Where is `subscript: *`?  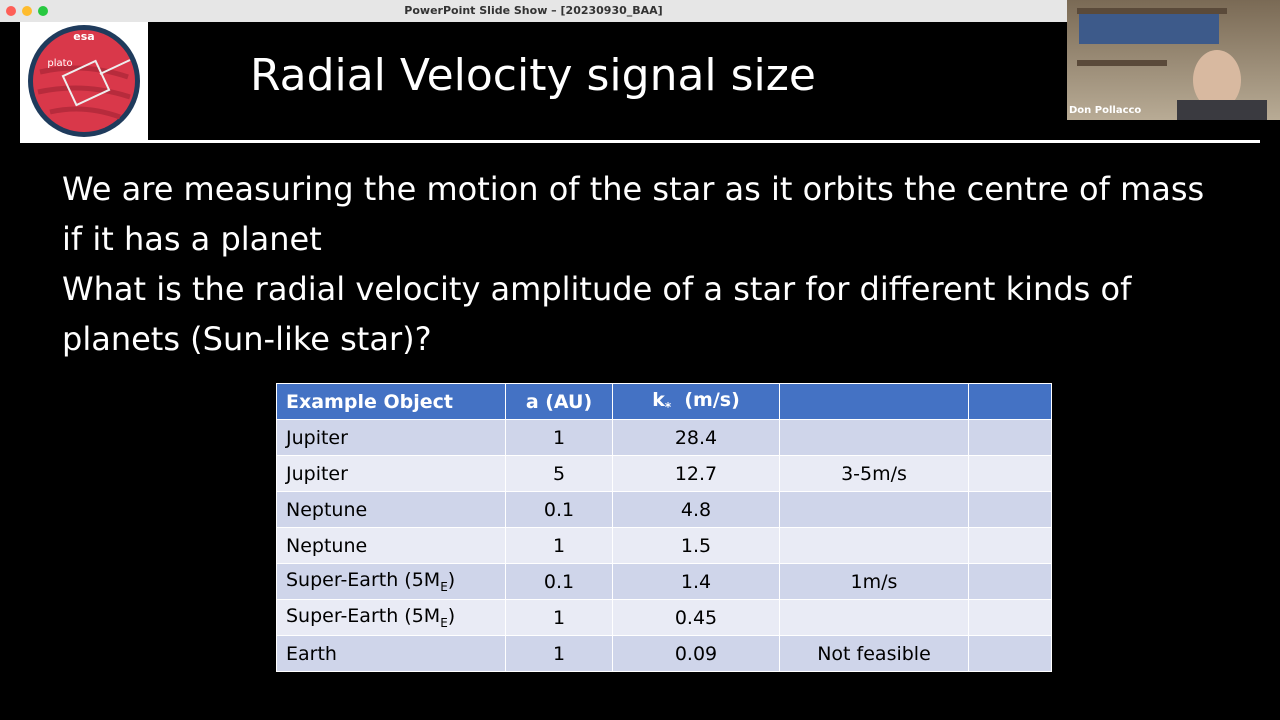
subscript: * is located at coordinates (668, 406).